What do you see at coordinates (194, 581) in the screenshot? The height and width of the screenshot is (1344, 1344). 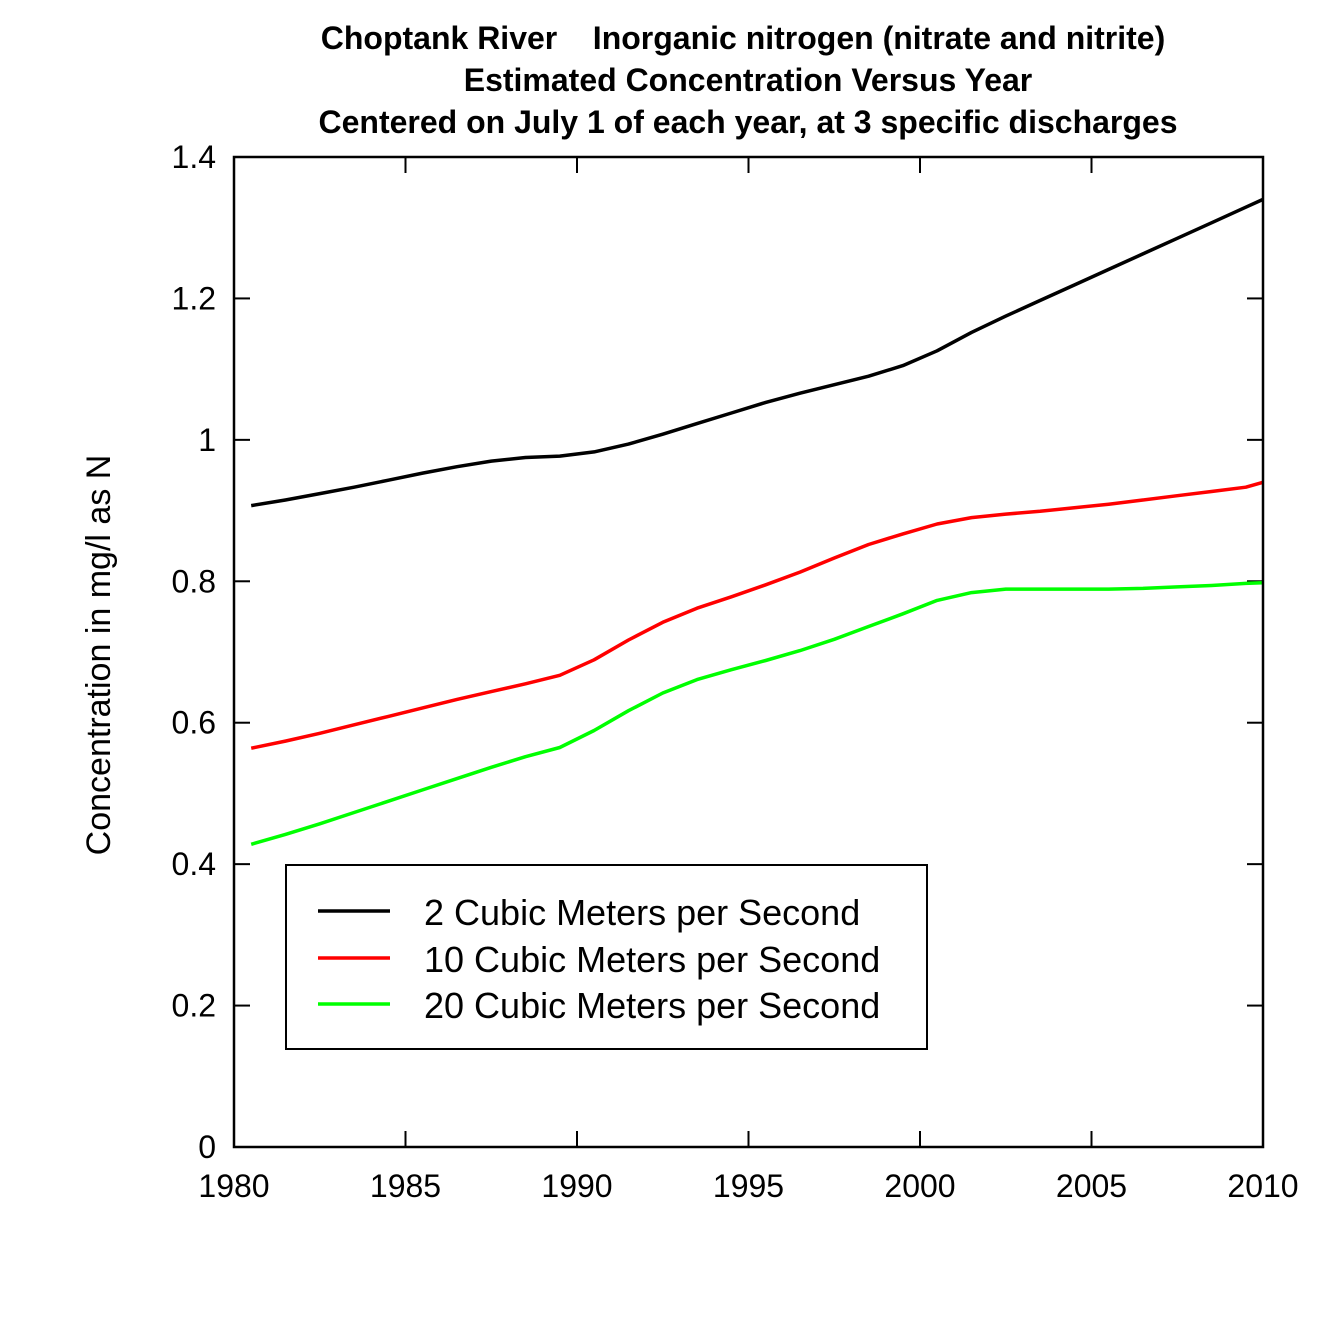 I see `y-tick-label: 0.8` at bounding box center [194, 581].